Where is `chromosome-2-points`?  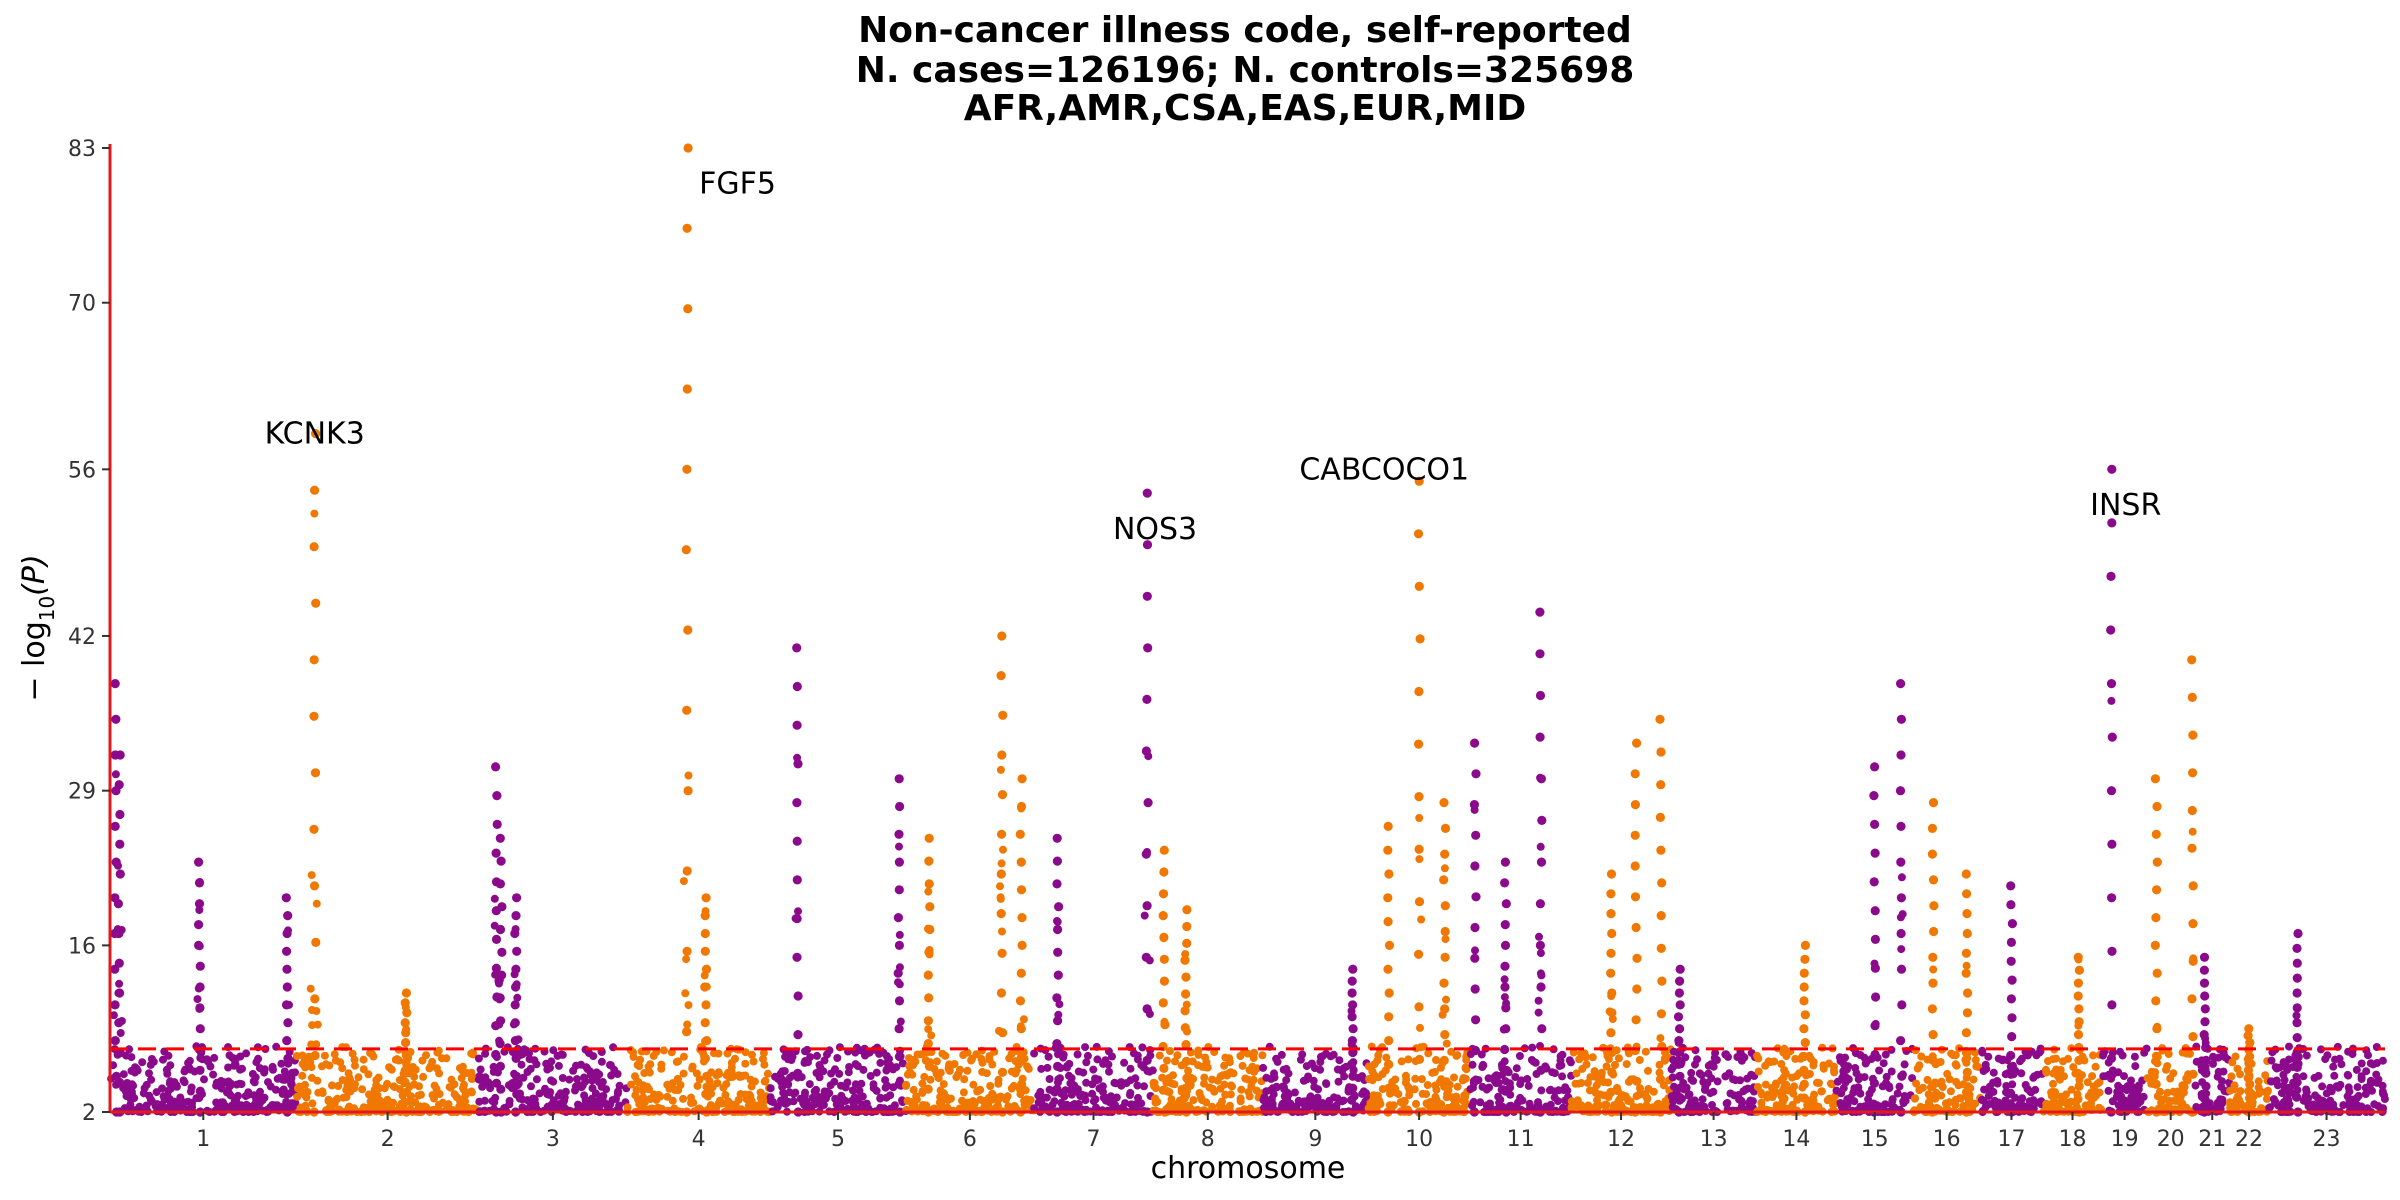 chromosome-2-points is located at coordinates (386, 773).